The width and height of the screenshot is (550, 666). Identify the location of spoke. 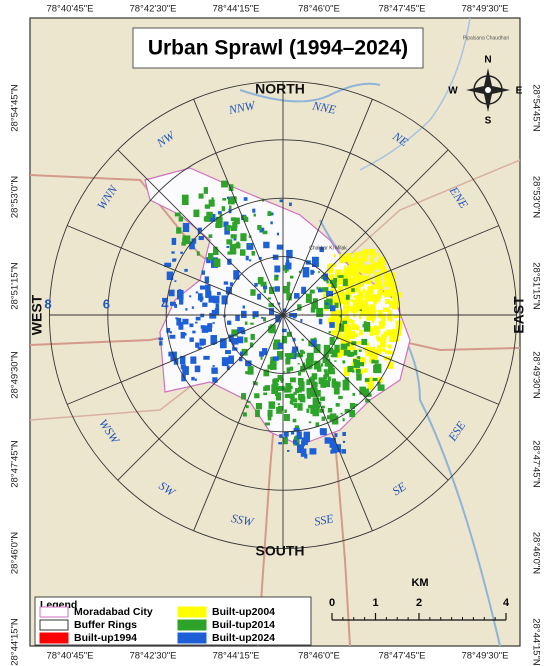
(327, 422).